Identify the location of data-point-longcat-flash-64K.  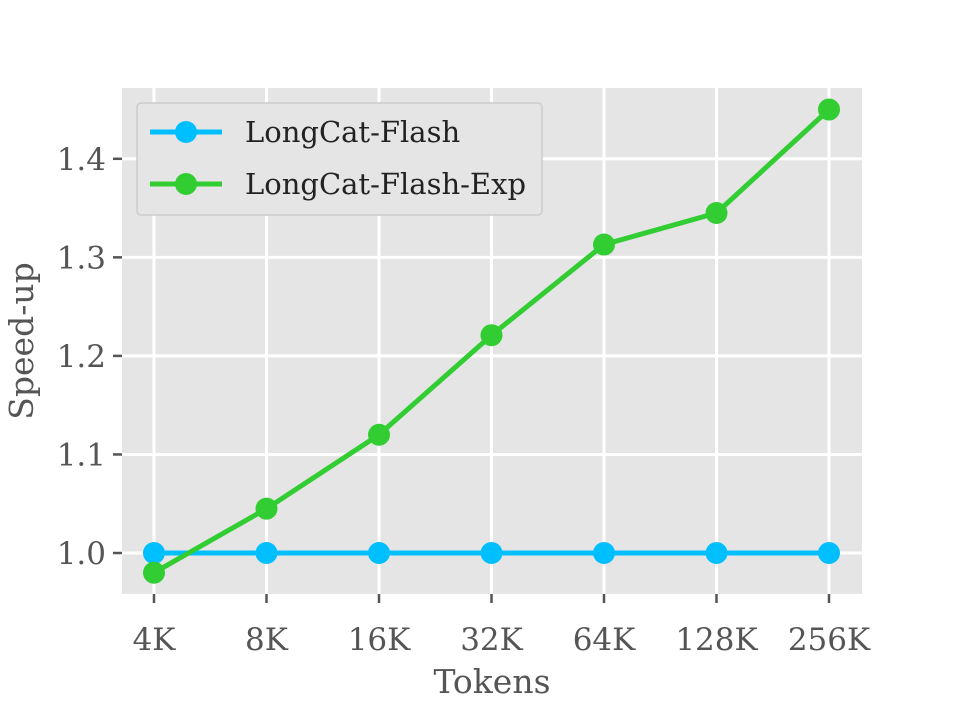
(604, 553).